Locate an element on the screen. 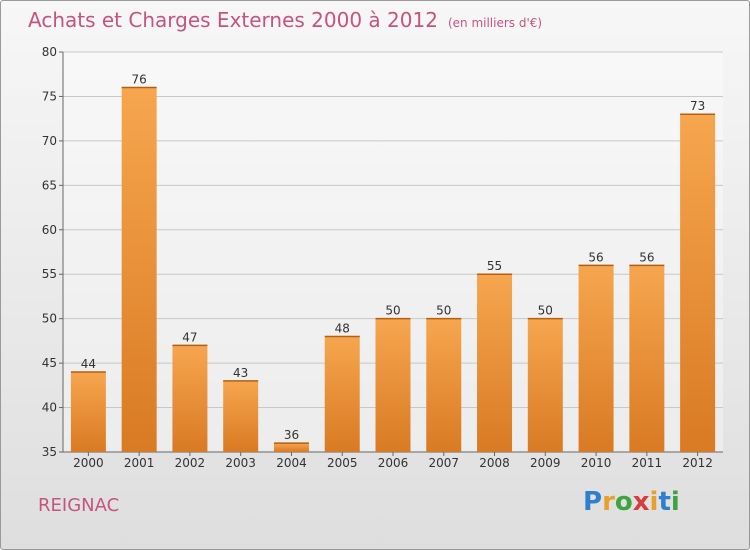  x-tick-label: 2010 is located at coordinates (596, 463).